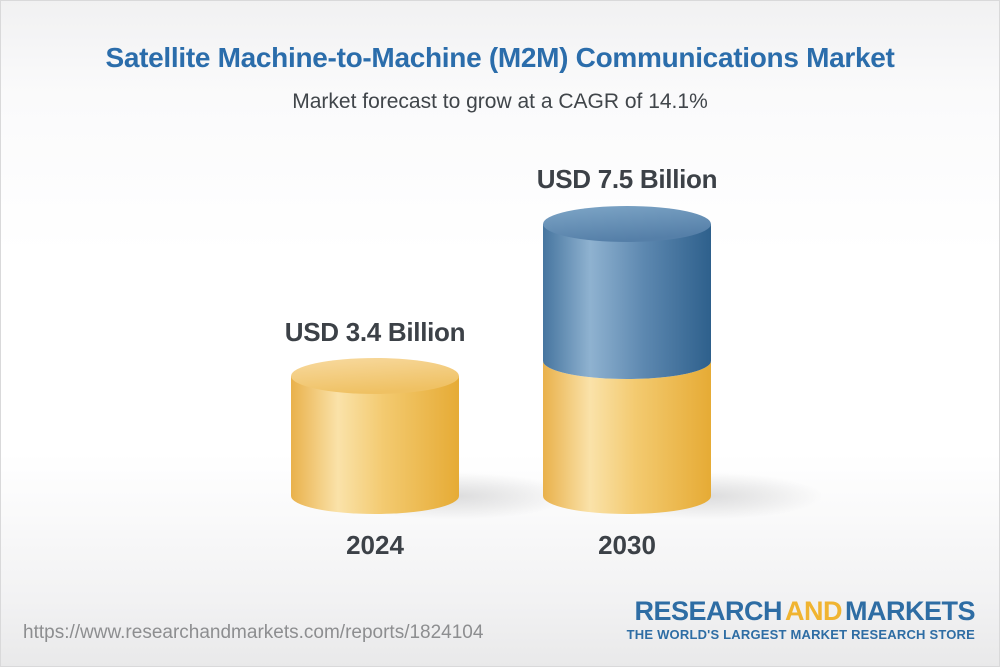 This screenshot has width=1000, height=667. I want to click on cylinder-bar-2030, so click(627, 360).